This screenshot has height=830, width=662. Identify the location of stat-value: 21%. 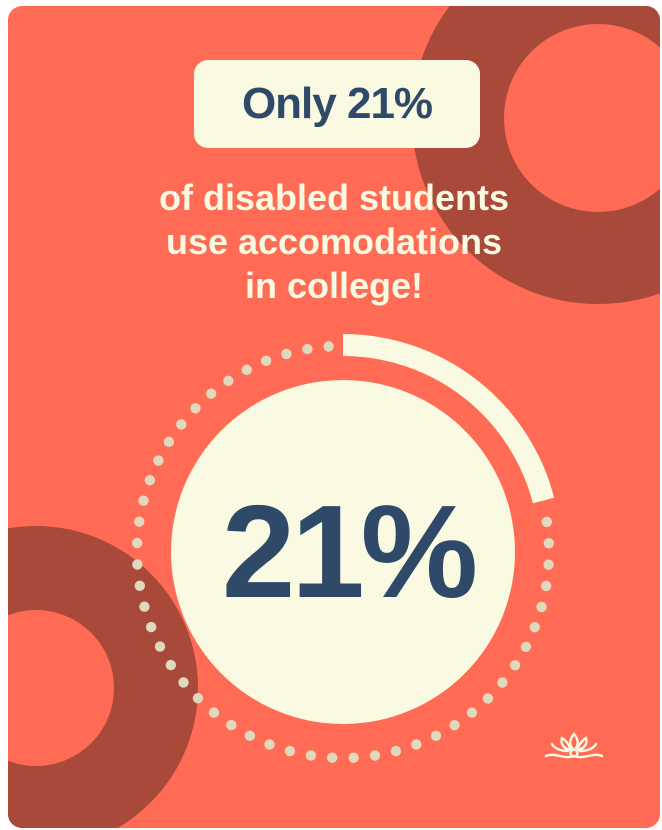
(349, 551).